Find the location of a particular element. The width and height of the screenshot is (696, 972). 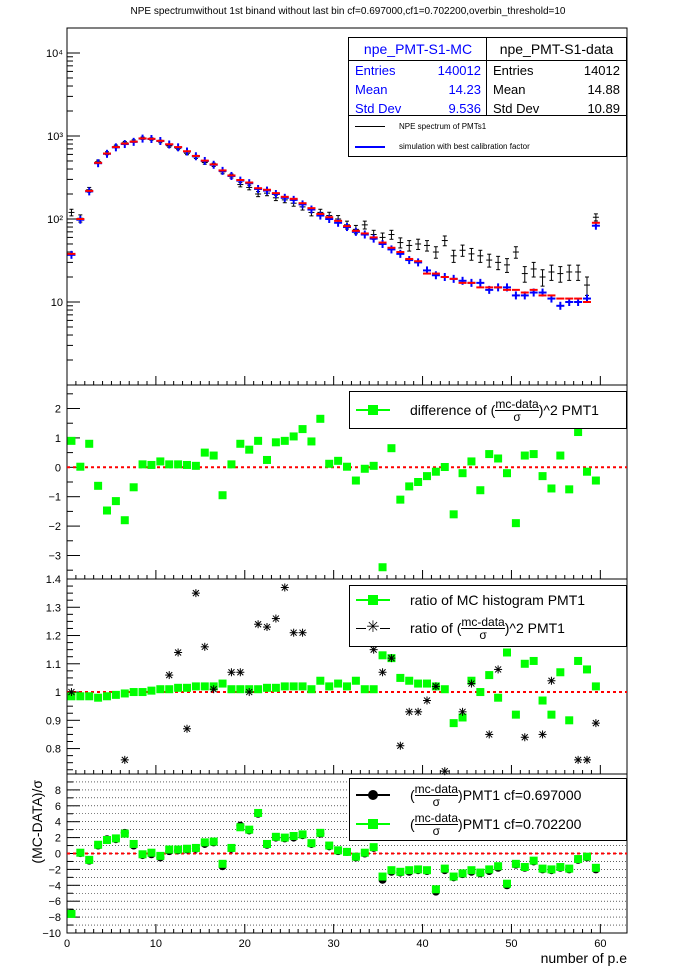

stats-label: Std Dev is located at coordinates (378, 108).